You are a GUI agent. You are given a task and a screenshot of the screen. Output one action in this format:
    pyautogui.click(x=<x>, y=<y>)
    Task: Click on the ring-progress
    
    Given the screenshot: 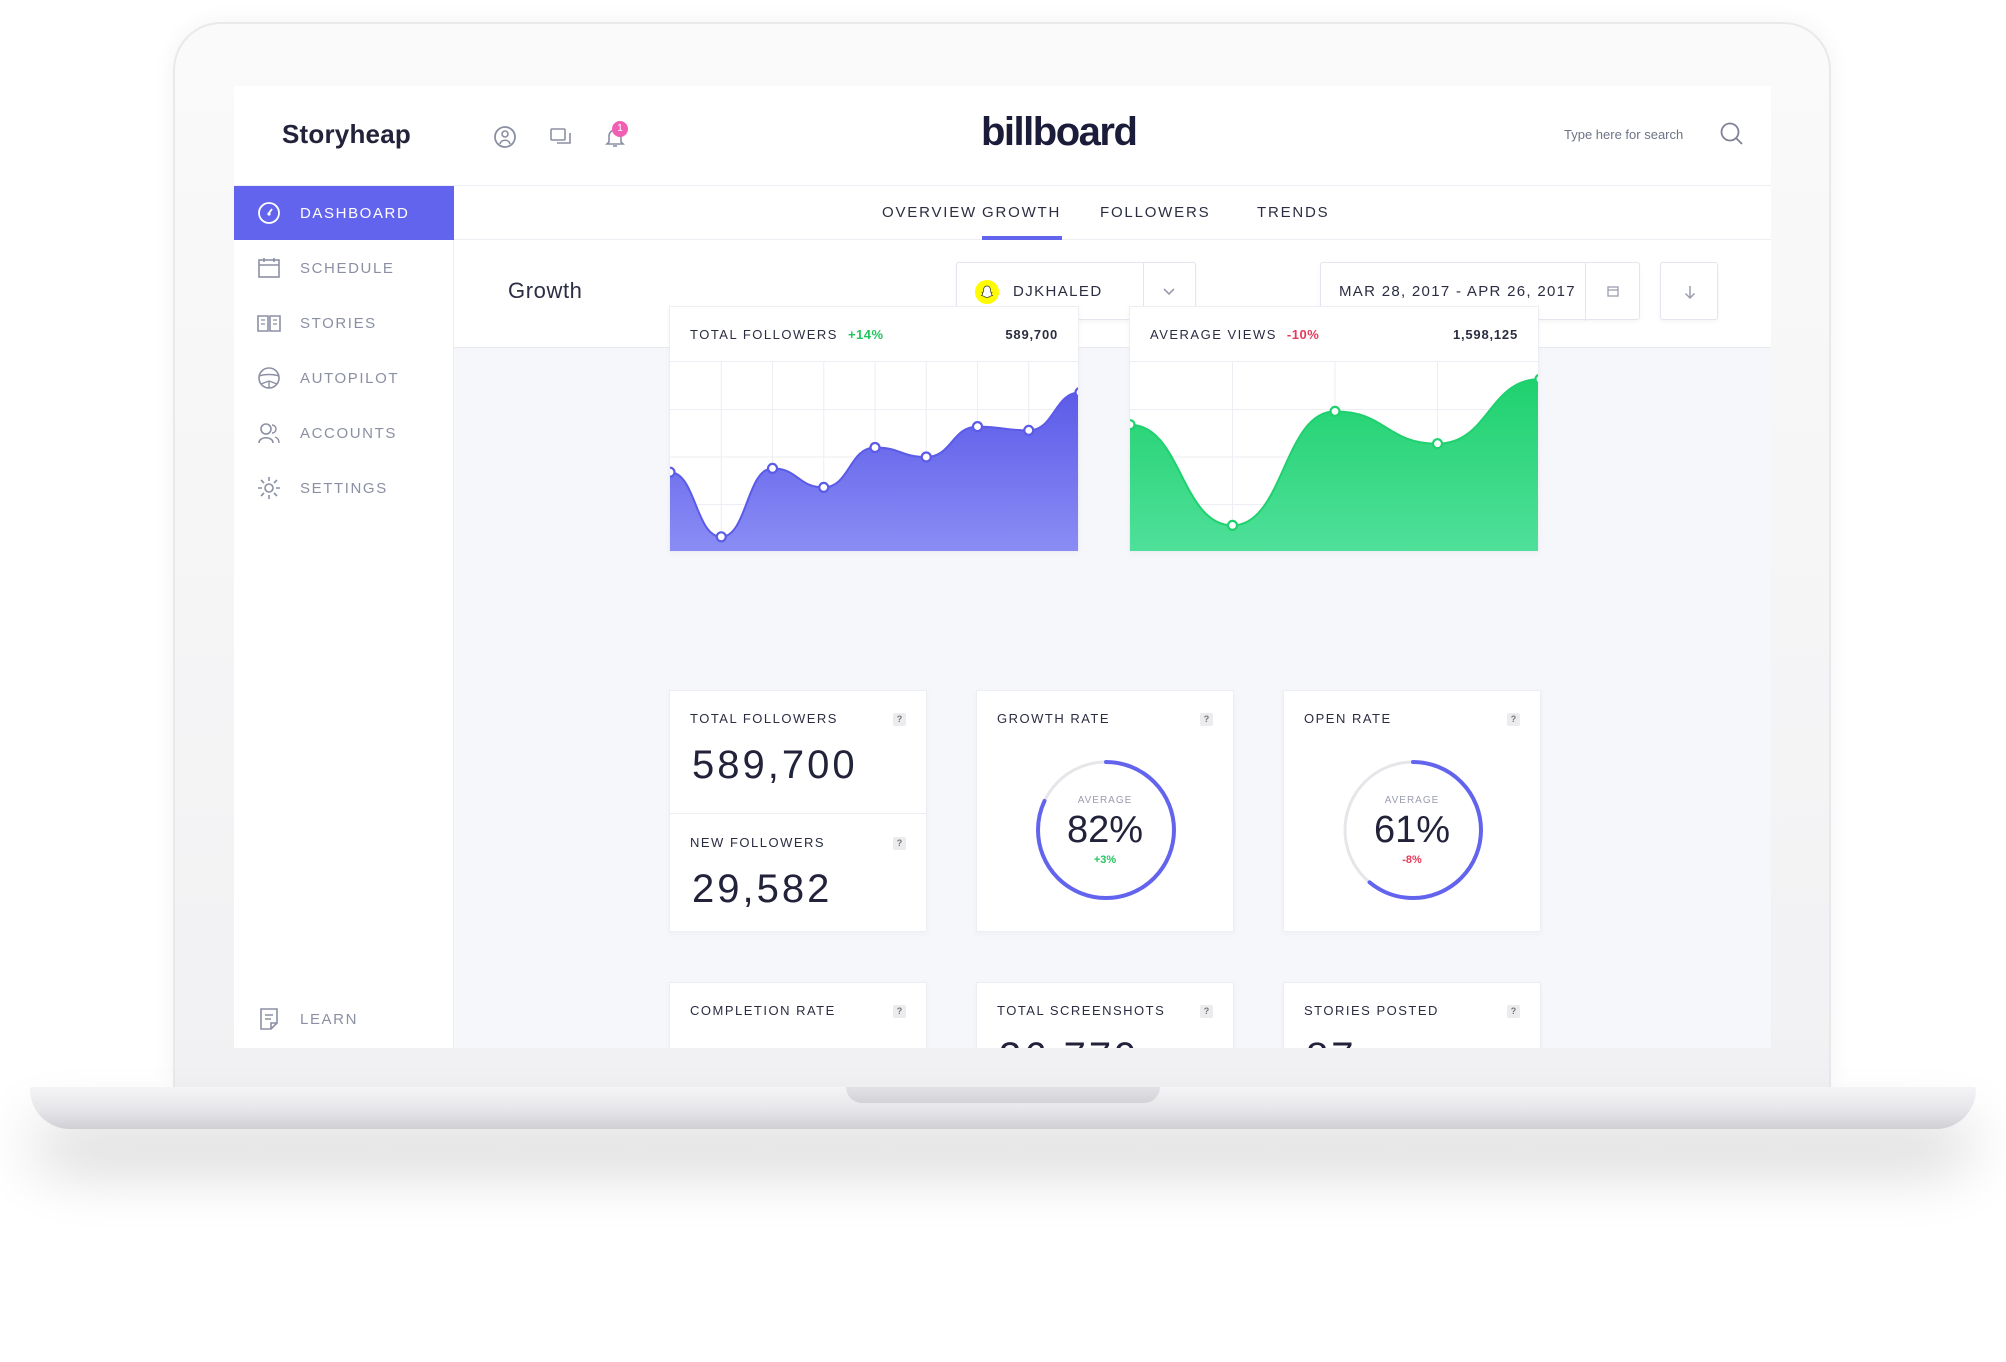 What is the action you would take?
    pyautogui.click(x=1106, y=830)
    